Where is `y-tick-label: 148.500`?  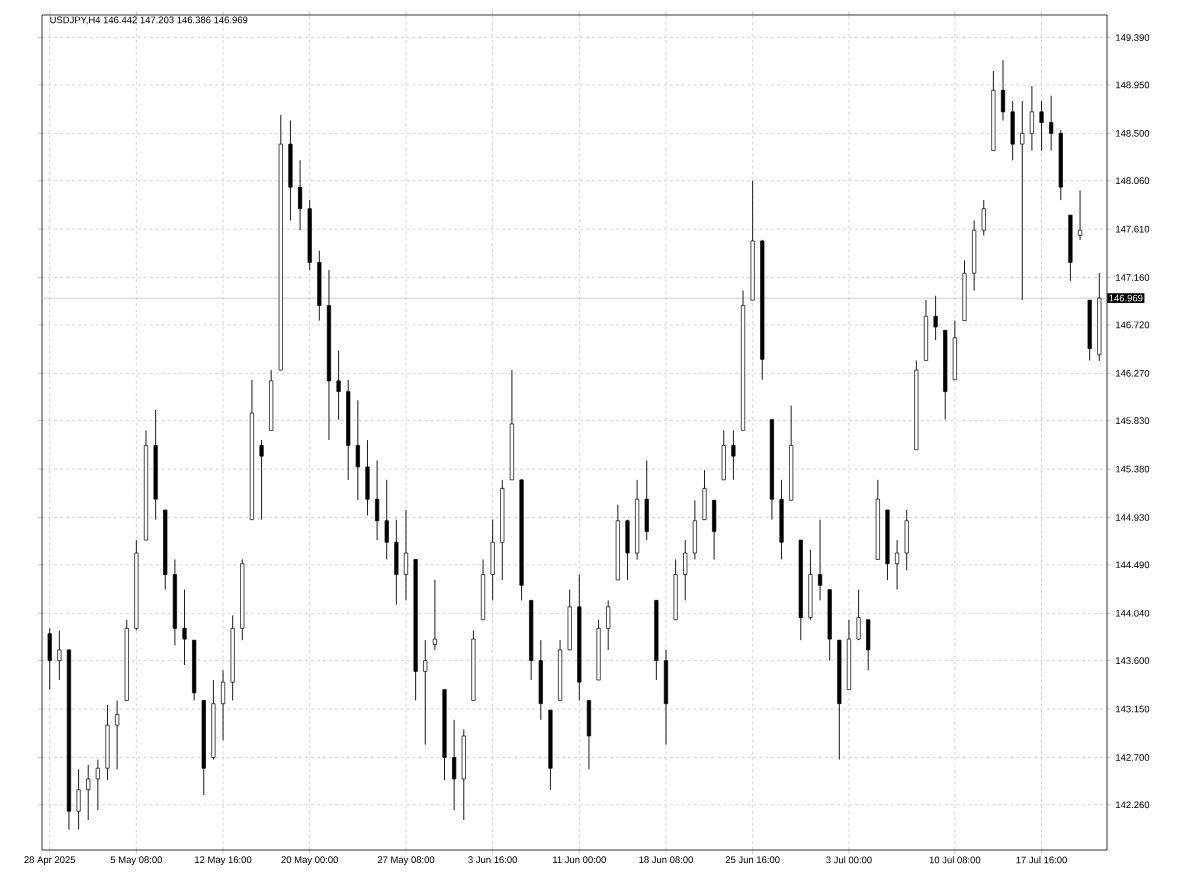
y-tick-label: 148.500 is located at coordinates (1133, 133).